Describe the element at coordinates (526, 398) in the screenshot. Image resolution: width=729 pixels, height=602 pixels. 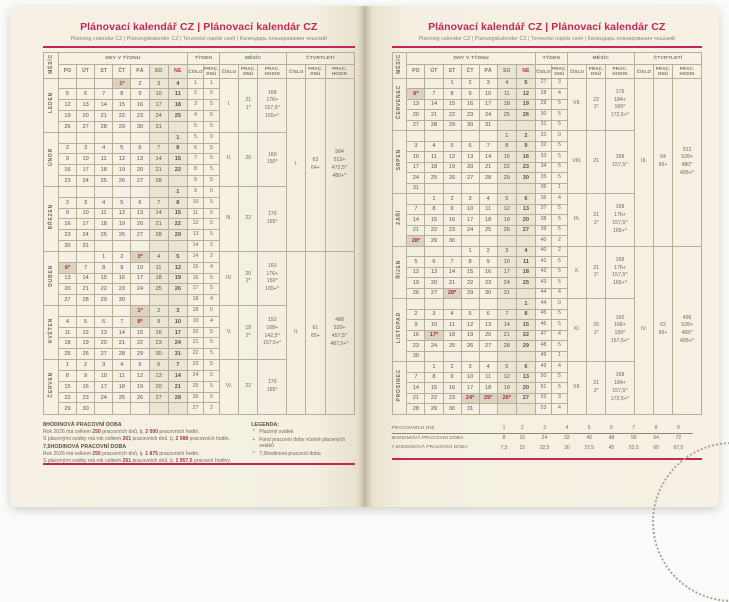
I see `day-cell: 27` at that location.